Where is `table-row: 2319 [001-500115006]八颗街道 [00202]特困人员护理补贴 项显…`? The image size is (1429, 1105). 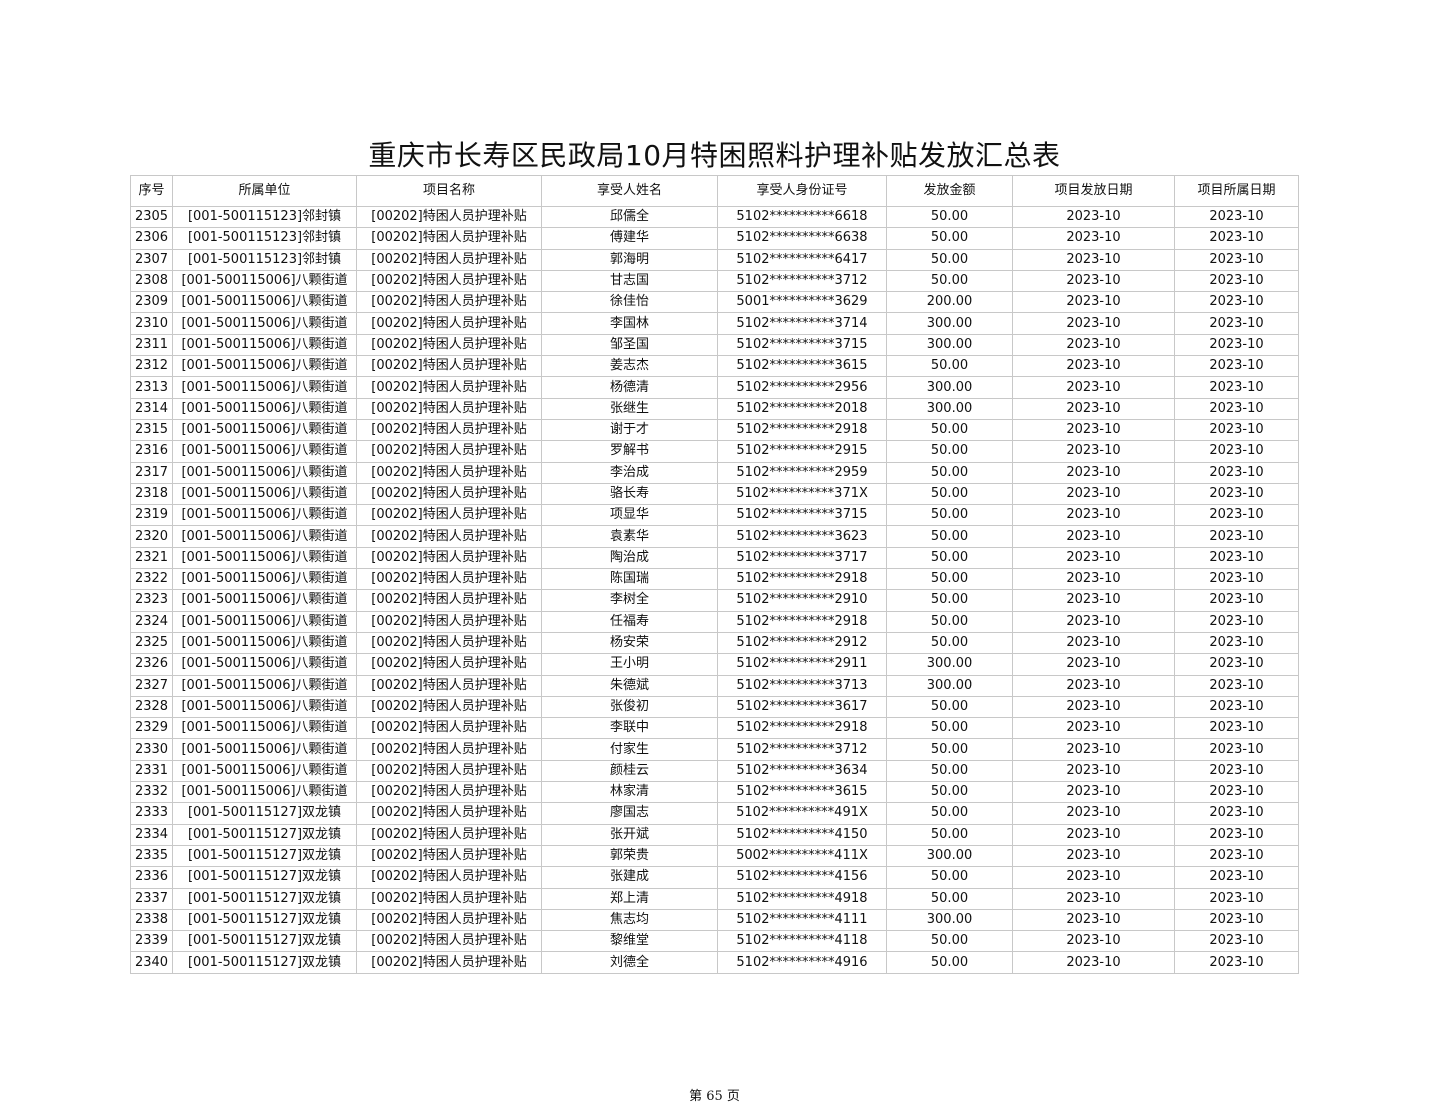
table-row: 2319 [001-500115006]八颗街道 [00202]特困人员护理补贴 项显… is located at coordinates (714, 515).